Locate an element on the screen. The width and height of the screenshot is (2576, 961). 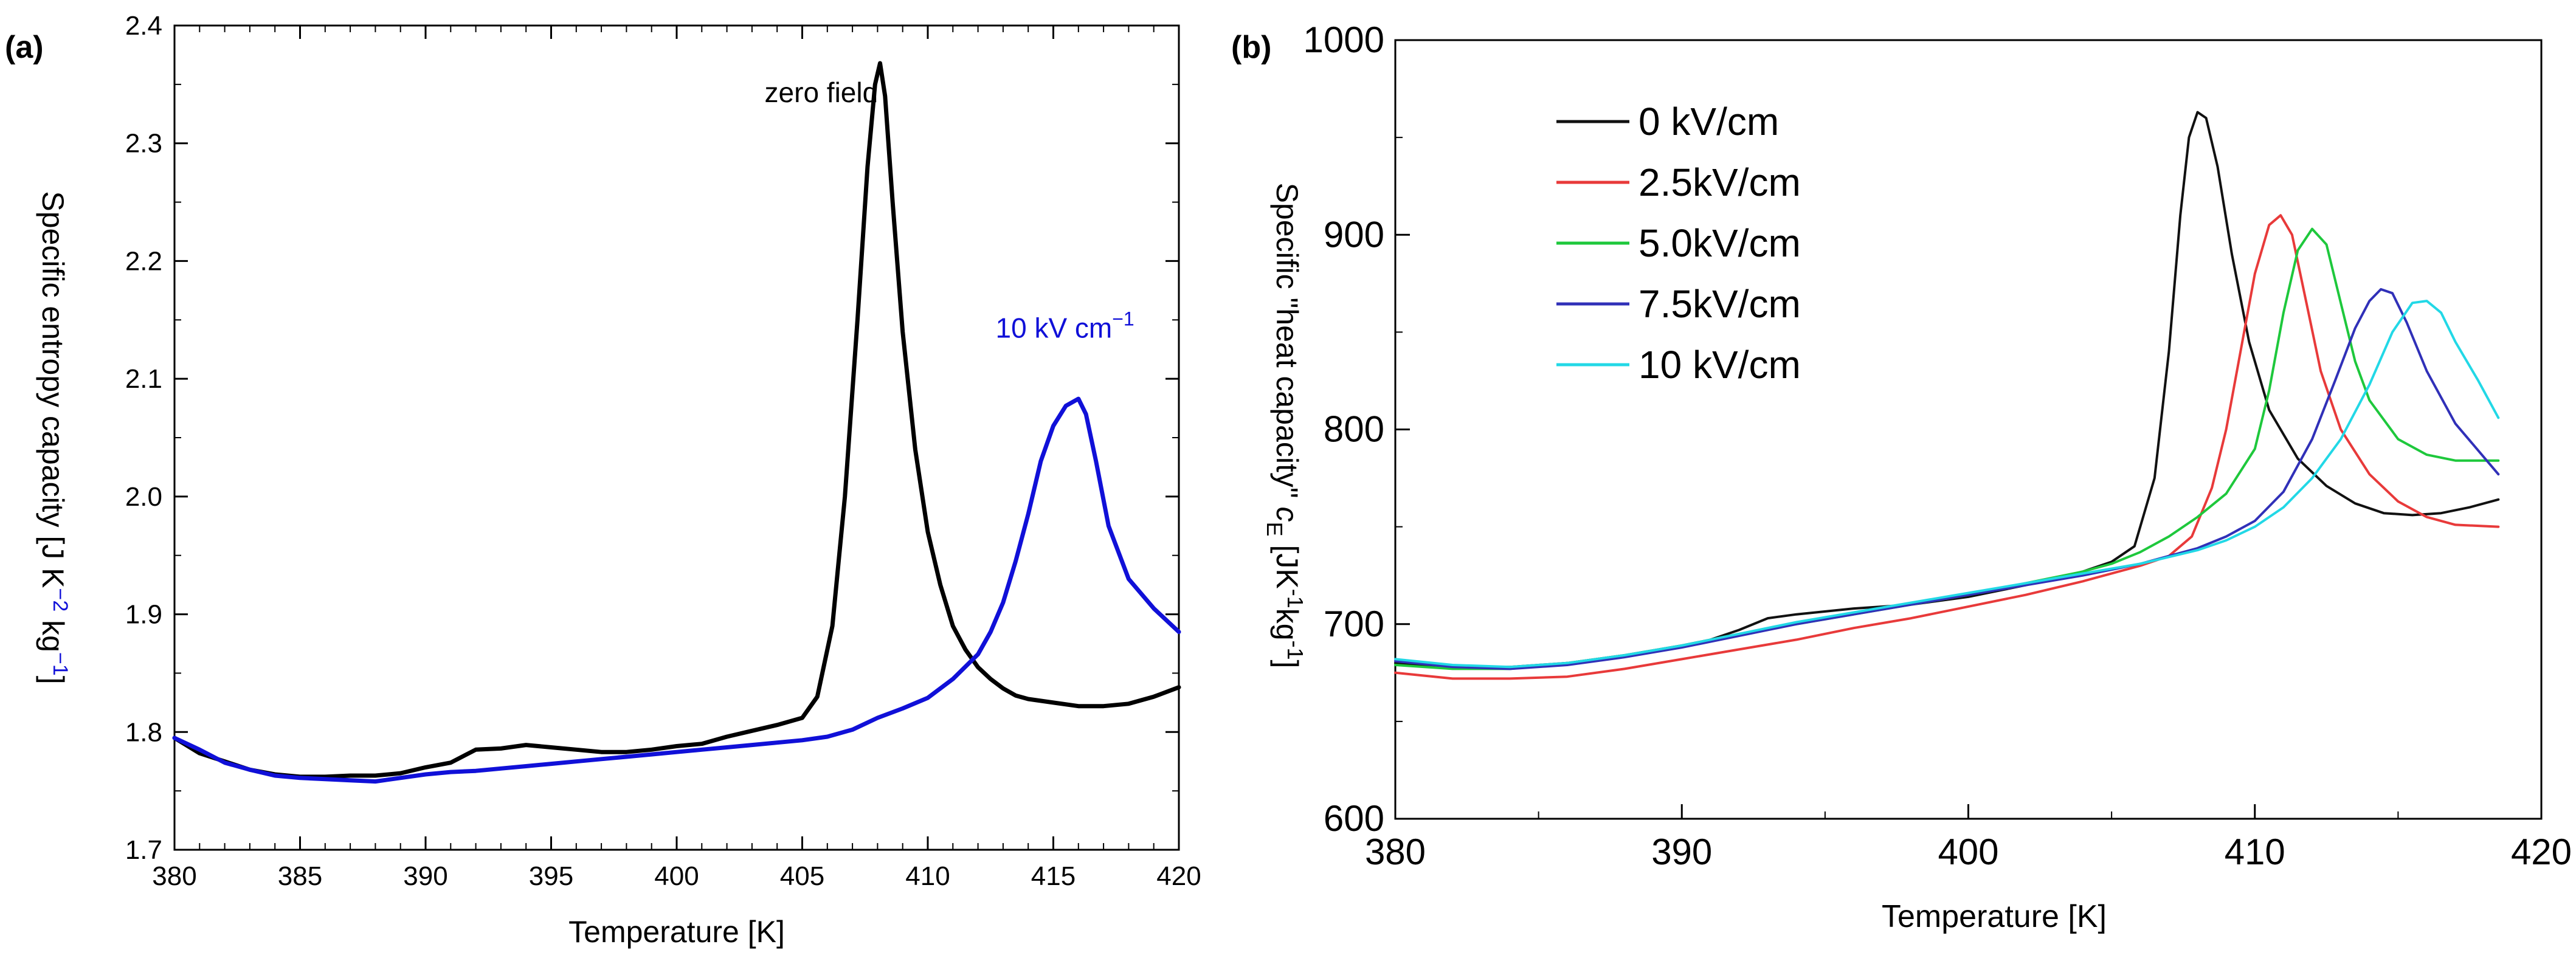
y-tick-label: 2.2 is located at coordinates (143, 261).